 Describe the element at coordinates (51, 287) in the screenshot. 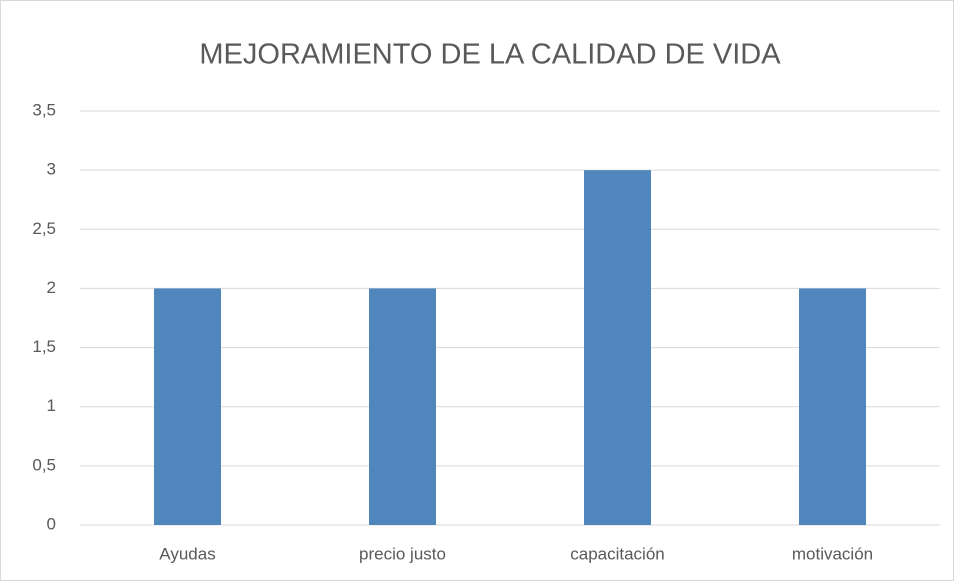

I see `y-tick-label: 2` at that location.